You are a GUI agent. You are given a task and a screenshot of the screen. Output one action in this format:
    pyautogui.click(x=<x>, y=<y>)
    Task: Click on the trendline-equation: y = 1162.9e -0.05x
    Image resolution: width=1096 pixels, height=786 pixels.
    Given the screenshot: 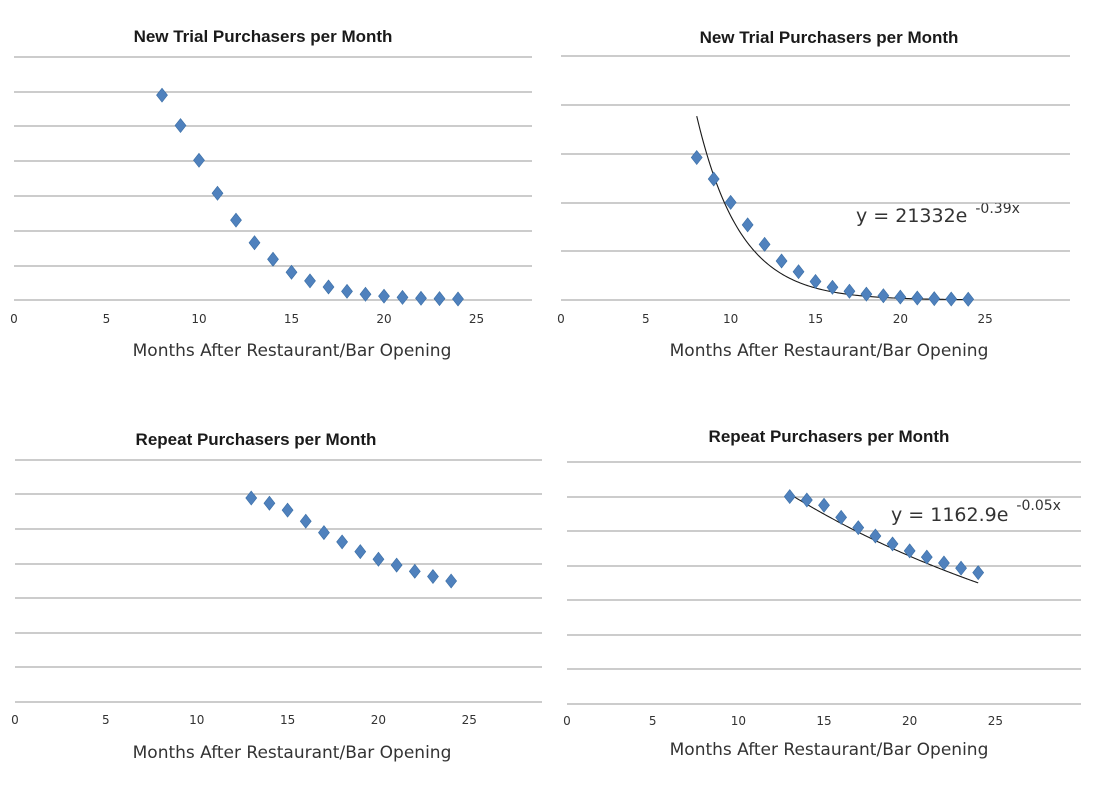 What is the action you would take?
    pyautogui.click(x=976, y=512)
    